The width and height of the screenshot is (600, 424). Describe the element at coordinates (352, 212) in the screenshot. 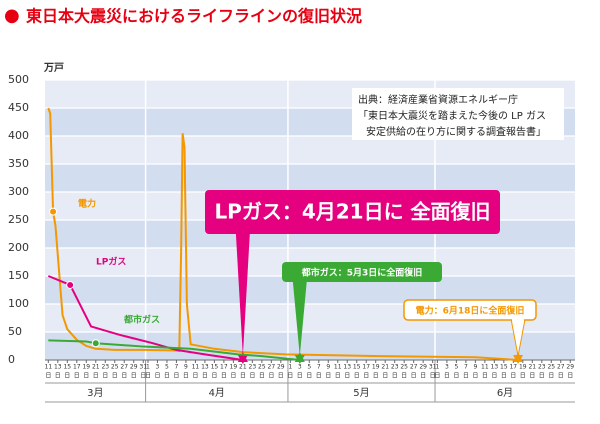

I see `callout-box` at that location.